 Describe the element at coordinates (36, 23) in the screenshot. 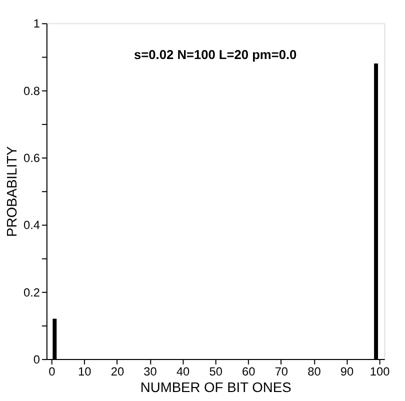

I see `y-tick-label: 1` at that location.